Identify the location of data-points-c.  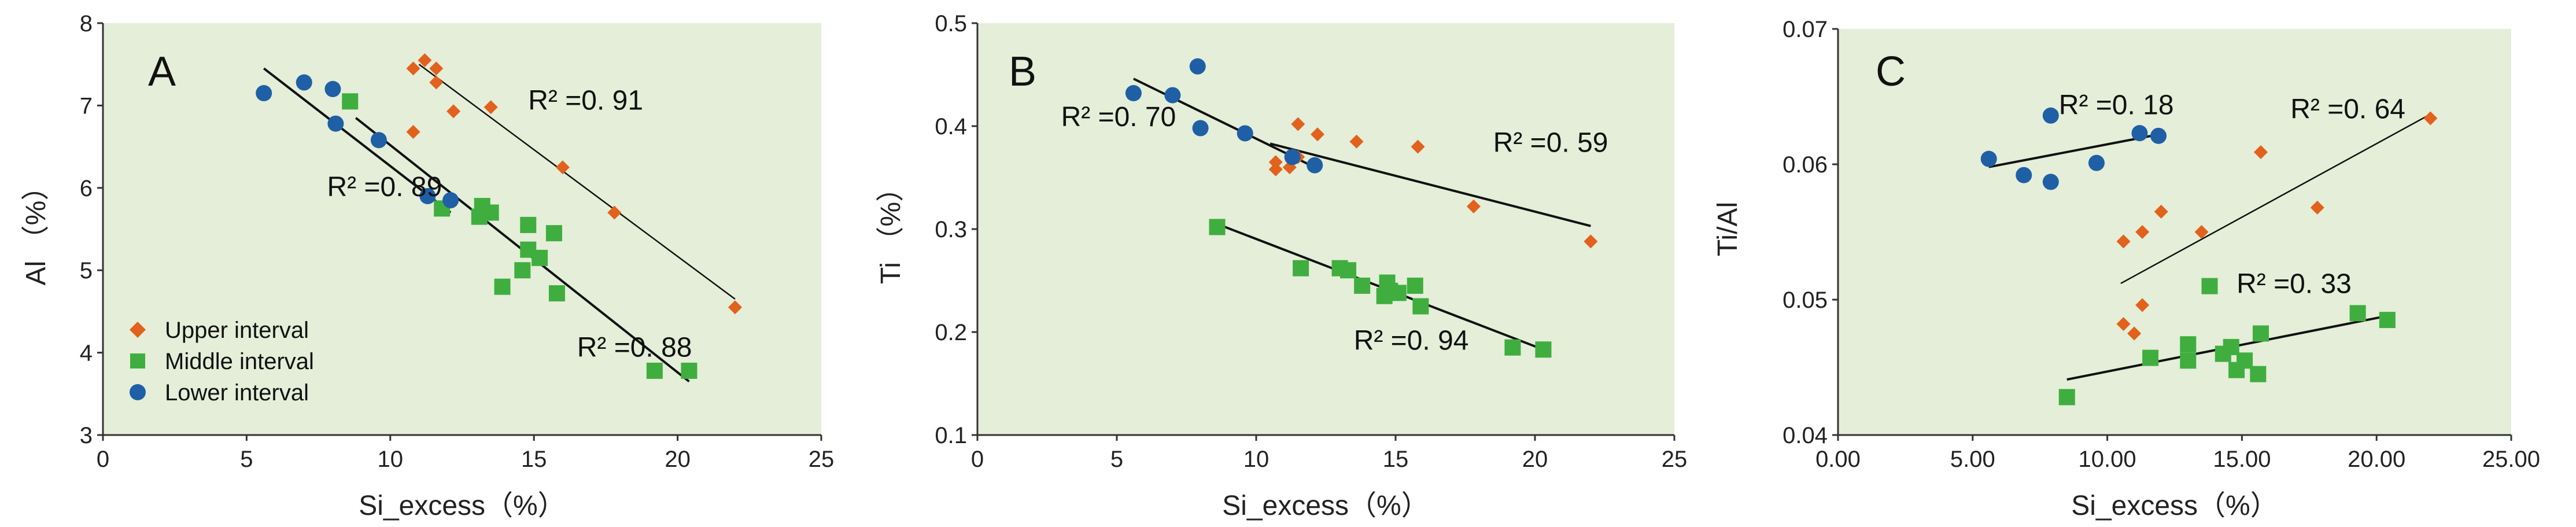
(2209, 256).